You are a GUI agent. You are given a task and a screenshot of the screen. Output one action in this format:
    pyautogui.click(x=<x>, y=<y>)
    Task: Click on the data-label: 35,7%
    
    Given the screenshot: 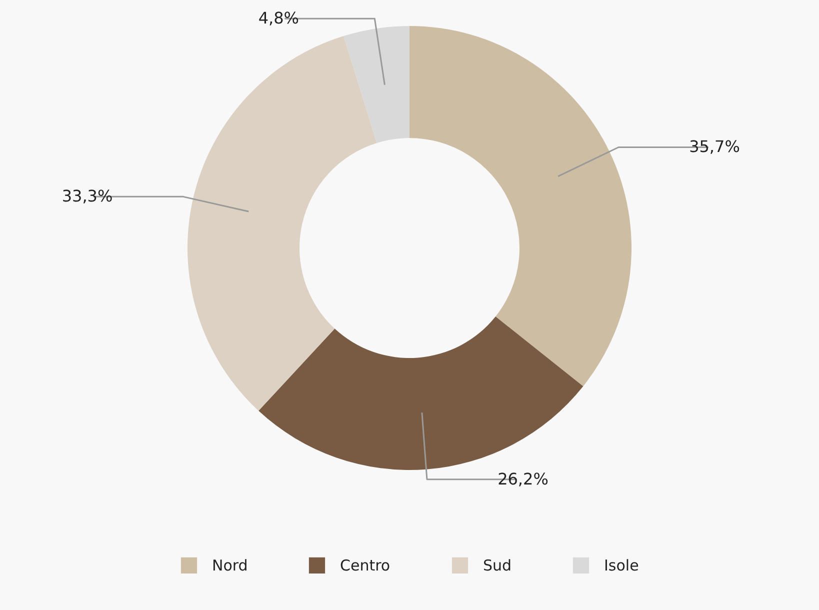 What is the action you would take?
    pyautogui.click(x=714, y=146)
    